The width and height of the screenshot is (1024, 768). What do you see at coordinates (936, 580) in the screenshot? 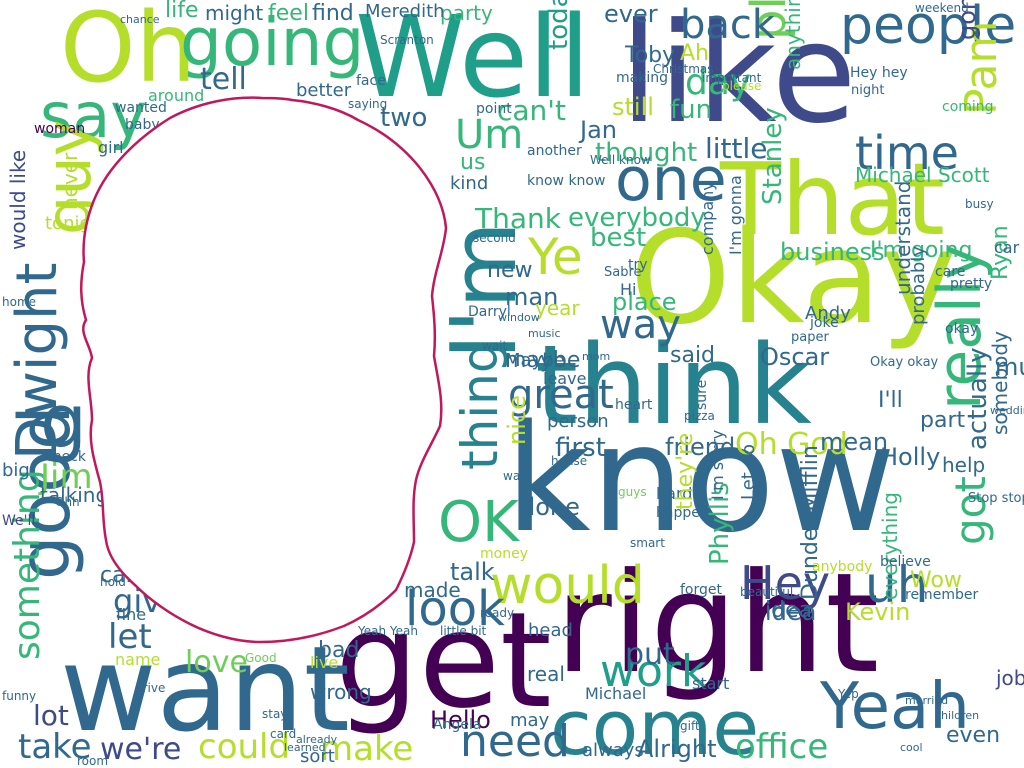
I see `cloud-word: Wow` at bounding box center [936, 580].